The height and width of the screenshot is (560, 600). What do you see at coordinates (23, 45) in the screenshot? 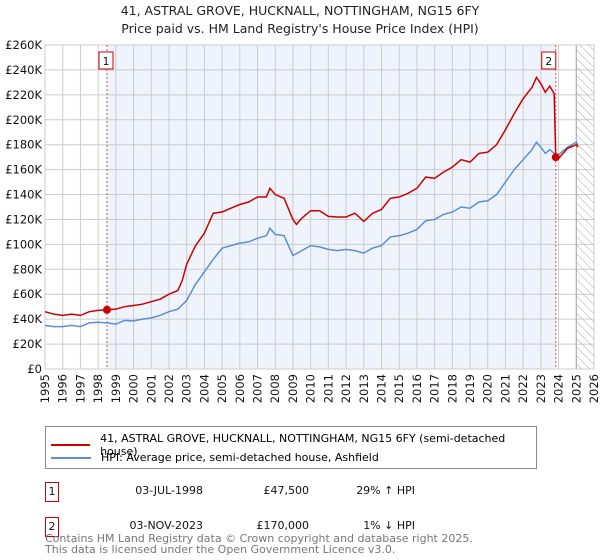
I see `y-tick-label: £260K` at bounding box center [23, 45].